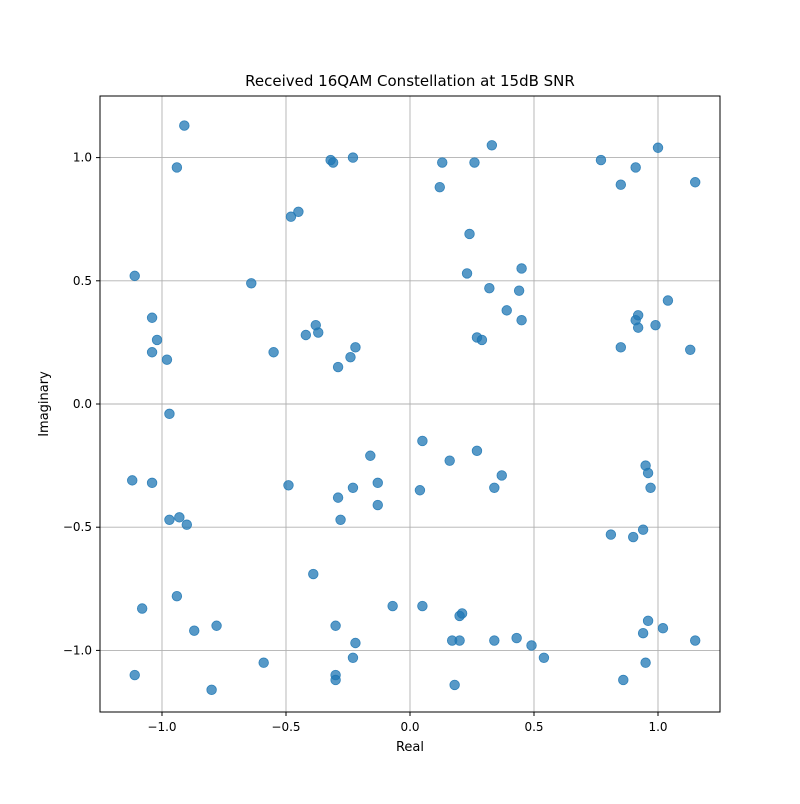  I want to click on x-tick-label: 1.0, so click(657, 727).